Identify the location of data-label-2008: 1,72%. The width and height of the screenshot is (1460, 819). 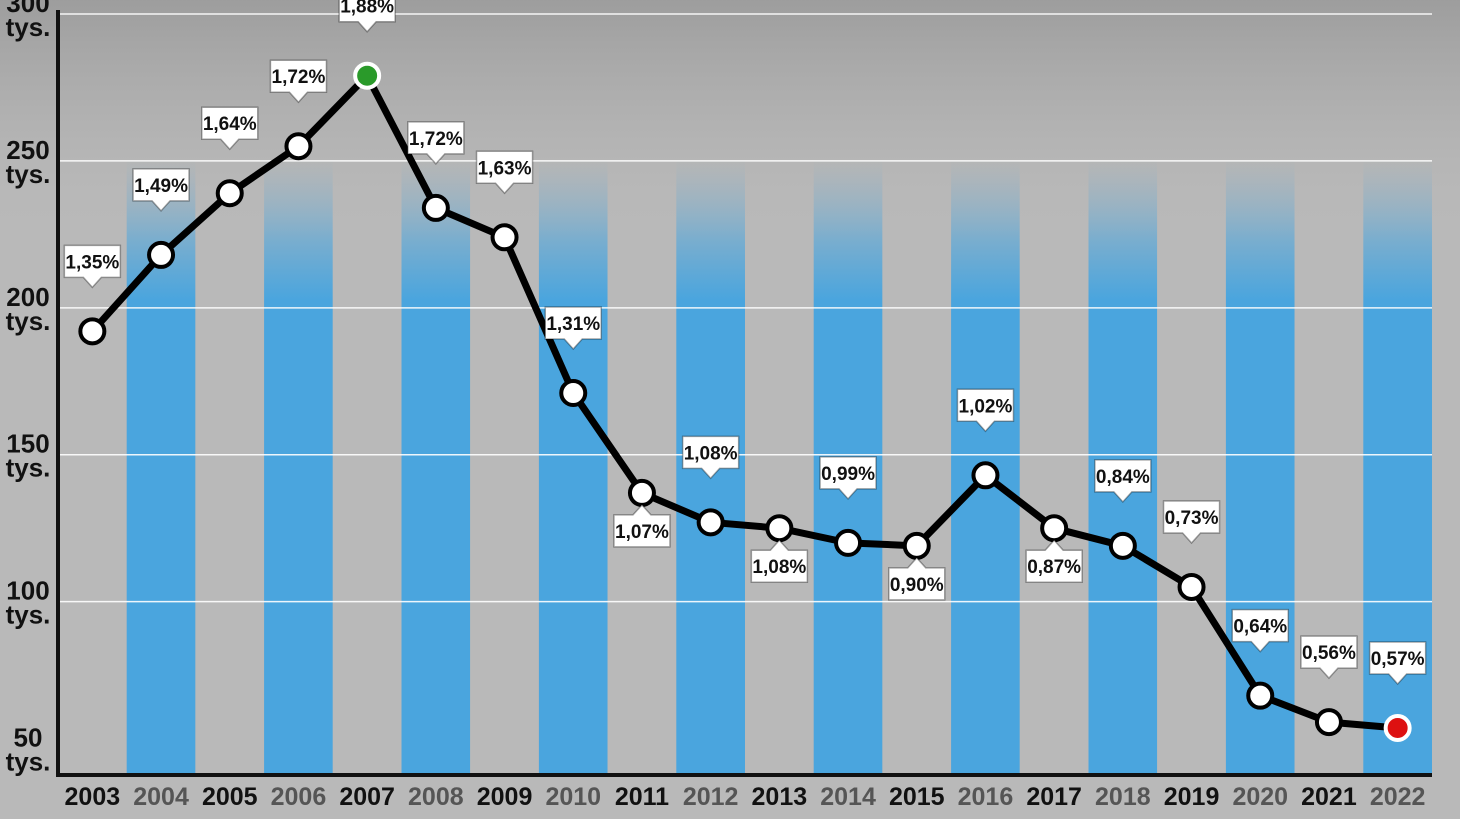
(436, 143).